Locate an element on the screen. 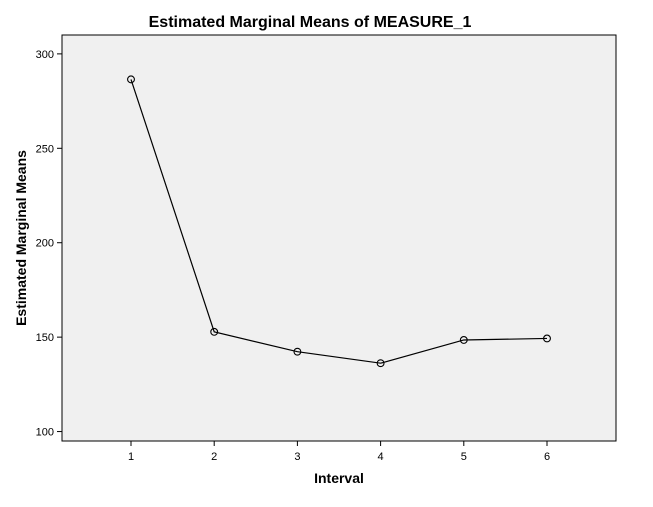 This screenshot has height=507, width=653. chart-title: Estimated Marginal Means of MEASURE_1 is located at coordinates (310, 22).